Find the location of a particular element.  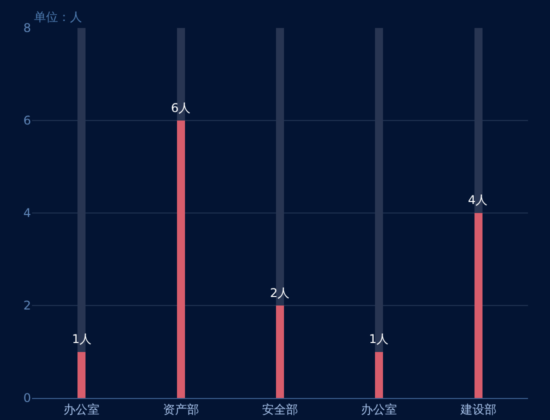

data-label: 2人 is located at coordinates (280, 293).